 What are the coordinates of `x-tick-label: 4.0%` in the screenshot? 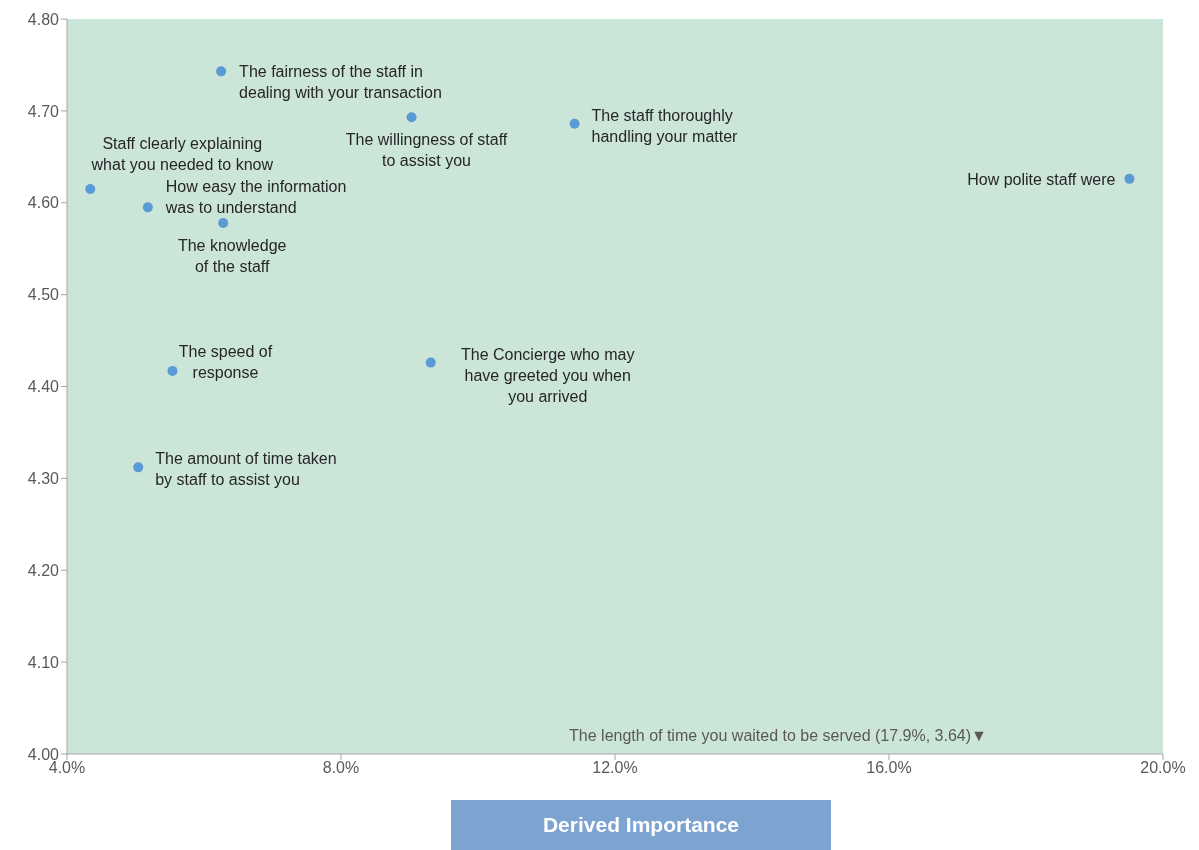 It's located at (67, 768).